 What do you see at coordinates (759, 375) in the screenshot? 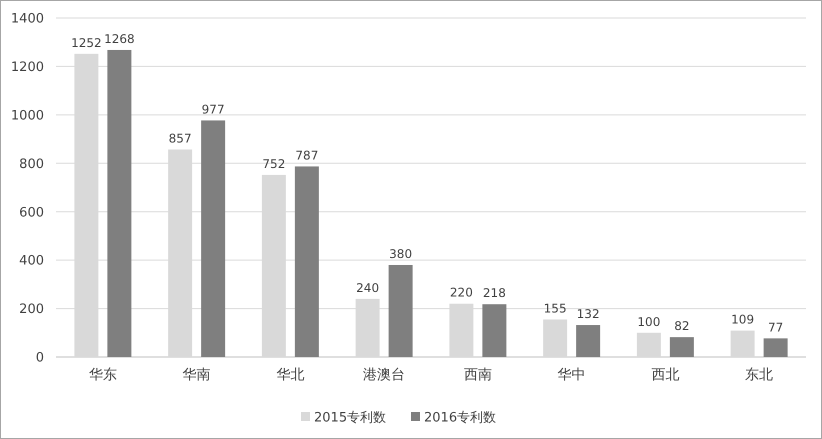
I see `x-tick-label: 东北` at bounding box center [759, 375].